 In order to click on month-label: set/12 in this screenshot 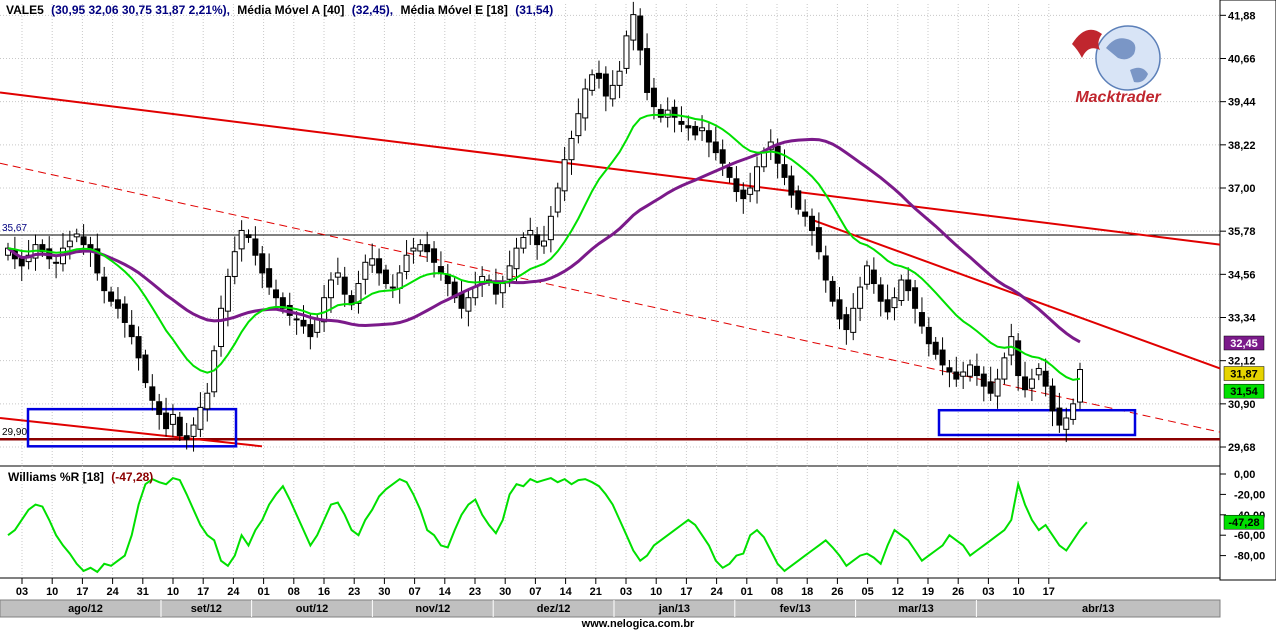, I will do `click(206, 609)`.